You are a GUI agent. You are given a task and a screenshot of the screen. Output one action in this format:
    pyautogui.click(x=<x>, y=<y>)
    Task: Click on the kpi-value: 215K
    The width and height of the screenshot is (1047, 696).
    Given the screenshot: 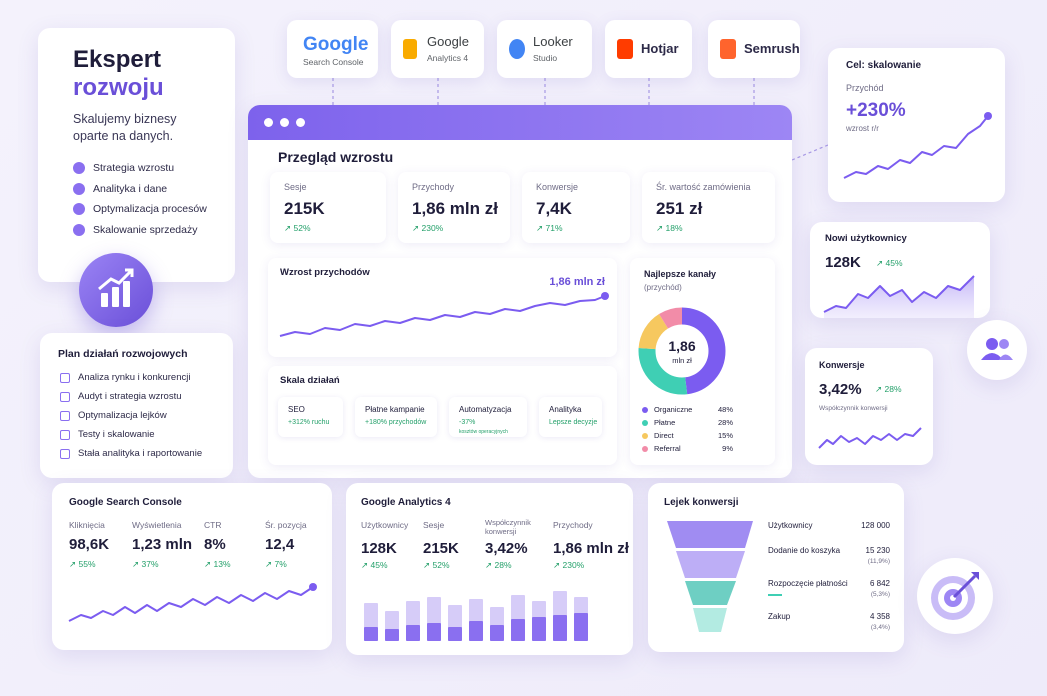 What is the action you would take?
    pyautogui.click(x=304, y=208)
    